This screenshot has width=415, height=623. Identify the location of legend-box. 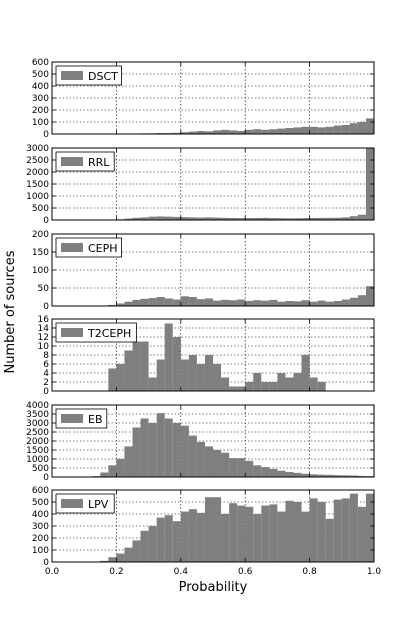
(88, 247).